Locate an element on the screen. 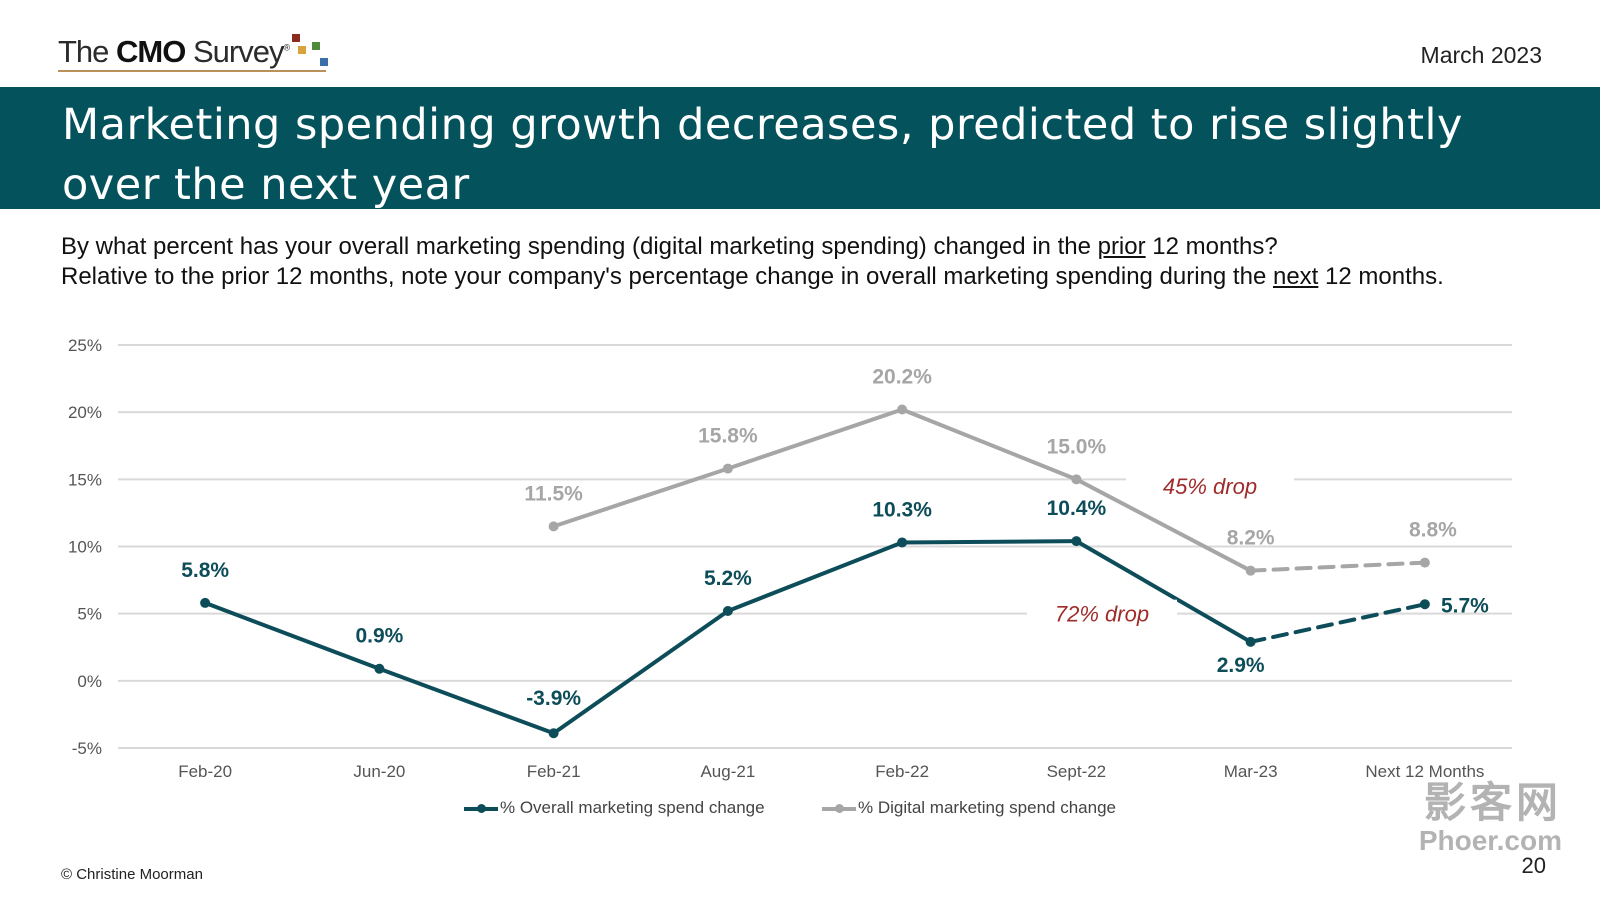 Image resolution: width=1600 pixels, height=900 pixels. data-label: 8.8% is located at coordinates (1433, 530).